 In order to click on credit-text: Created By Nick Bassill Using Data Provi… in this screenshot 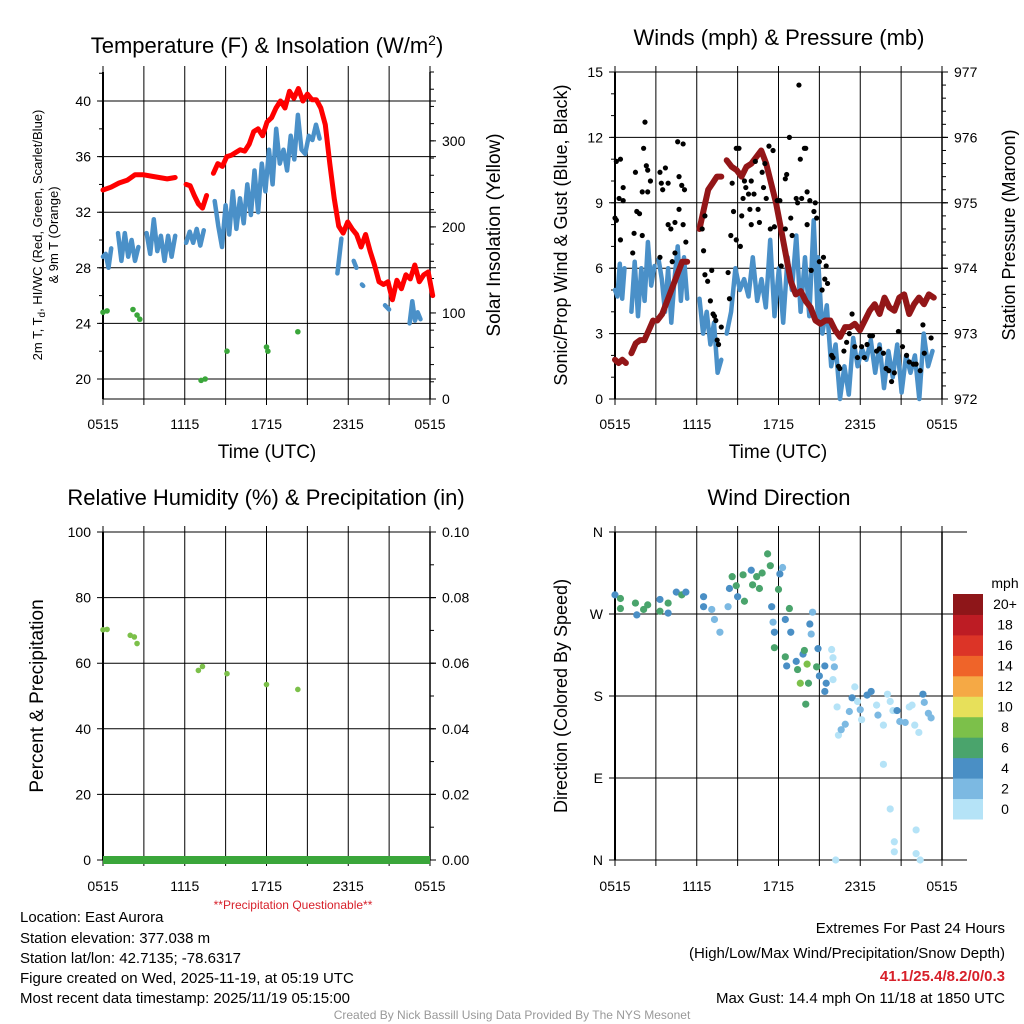, I will do `click(512, 1015)`.